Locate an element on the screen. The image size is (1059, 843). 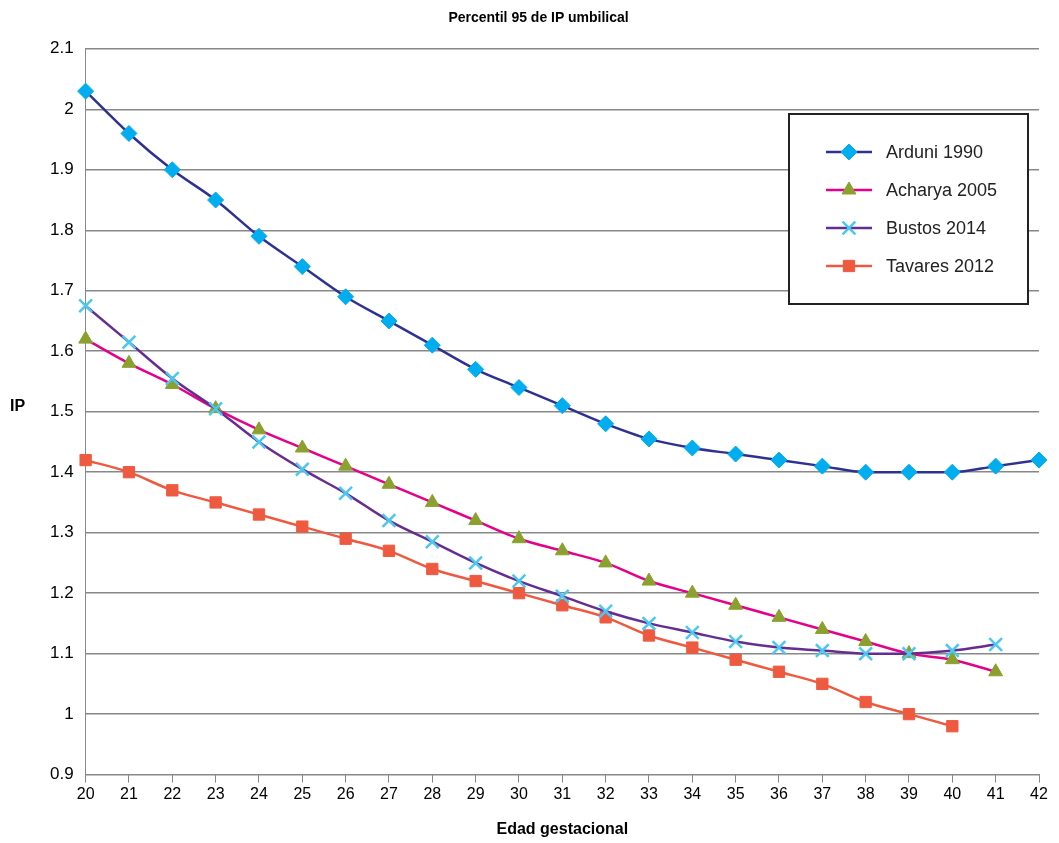
x-tick-label: 34 is located at coordinates (692, 793).